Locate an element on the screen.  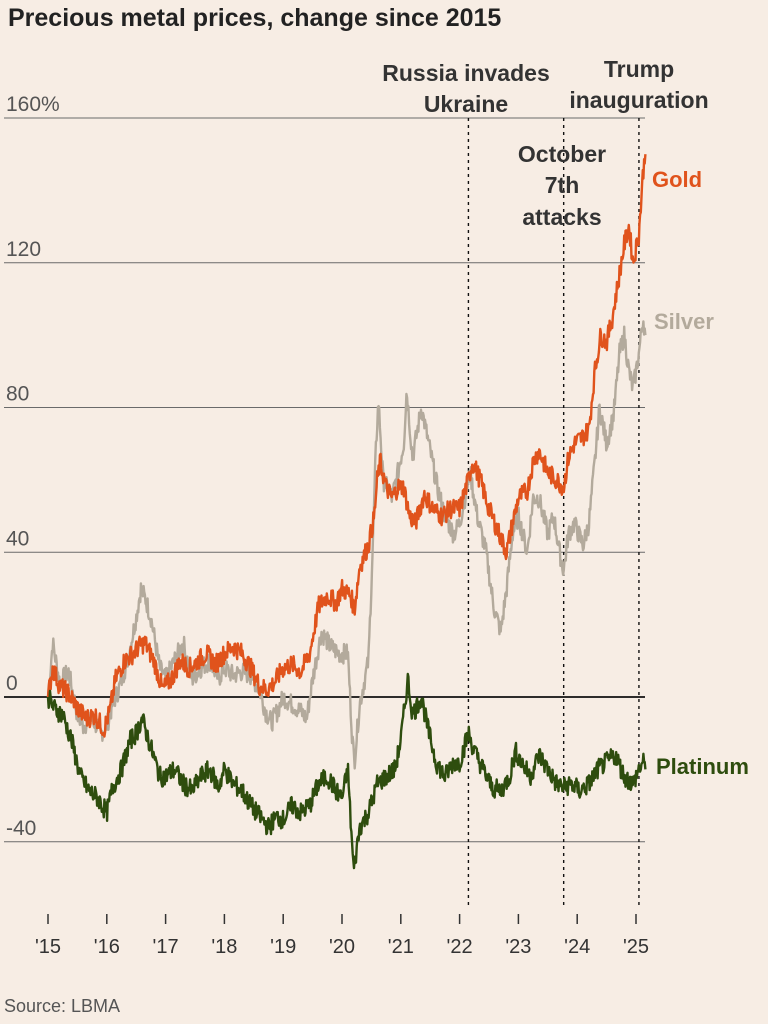
event-annotation: October is located at coordinates (562, 154).